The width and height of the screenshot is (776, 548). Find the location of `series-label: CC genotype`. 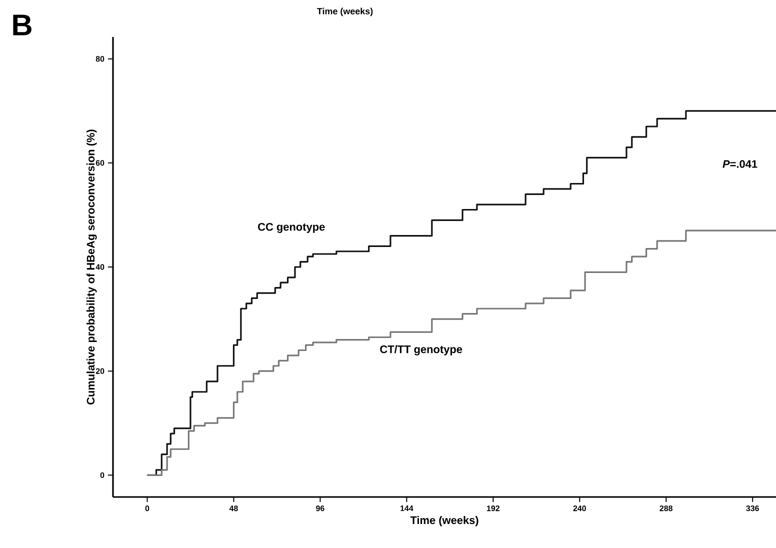

series-label: CC genotype is located at coordinates (291, 227).